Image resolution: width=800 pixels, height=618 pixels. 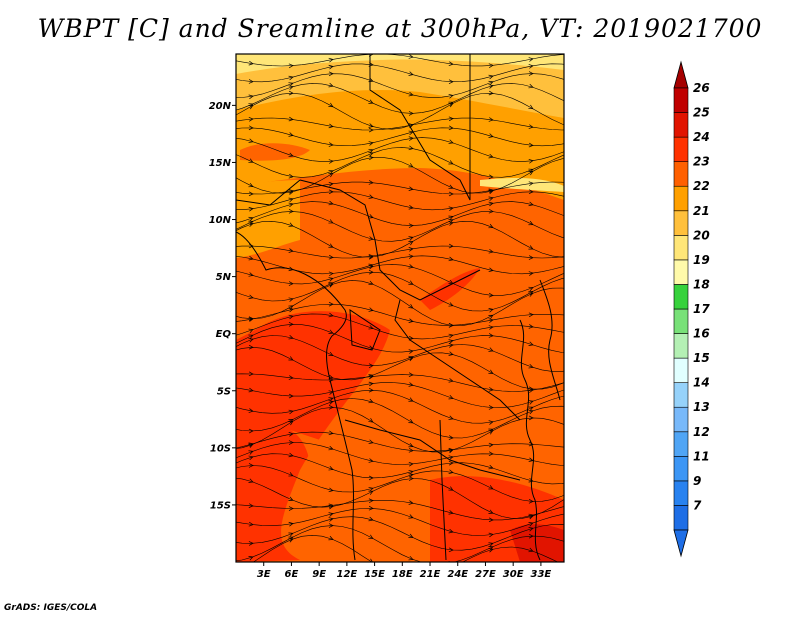 I want to click on border-south, so click(x=432, y=450).